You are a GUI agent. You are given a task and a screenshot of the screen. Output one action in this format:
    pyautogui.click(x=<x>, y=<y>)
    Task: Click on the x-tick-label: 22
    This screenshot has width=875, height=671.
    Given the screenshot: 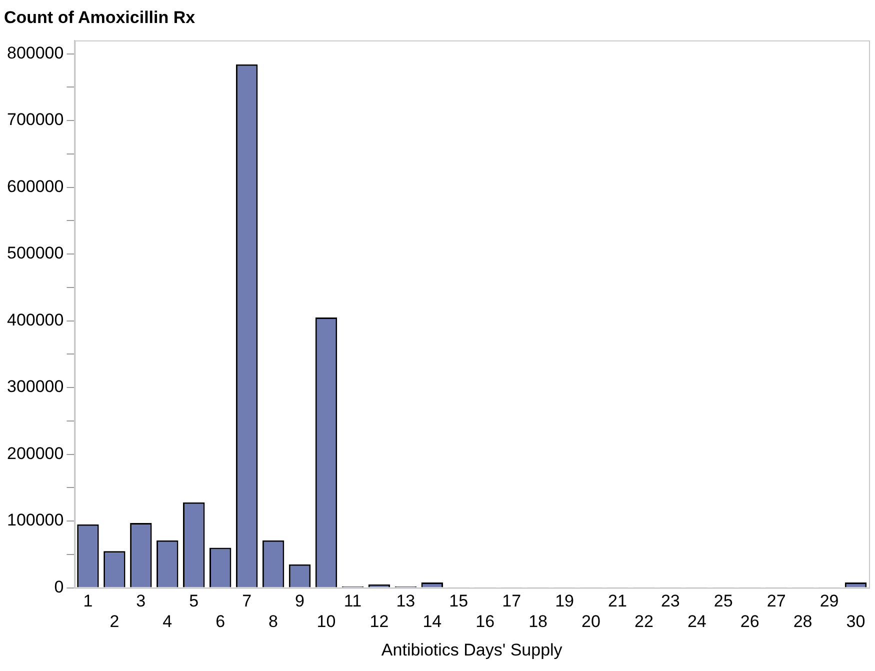 What is the action you would take?
    pyautogui.click(x=644, y=622)
    